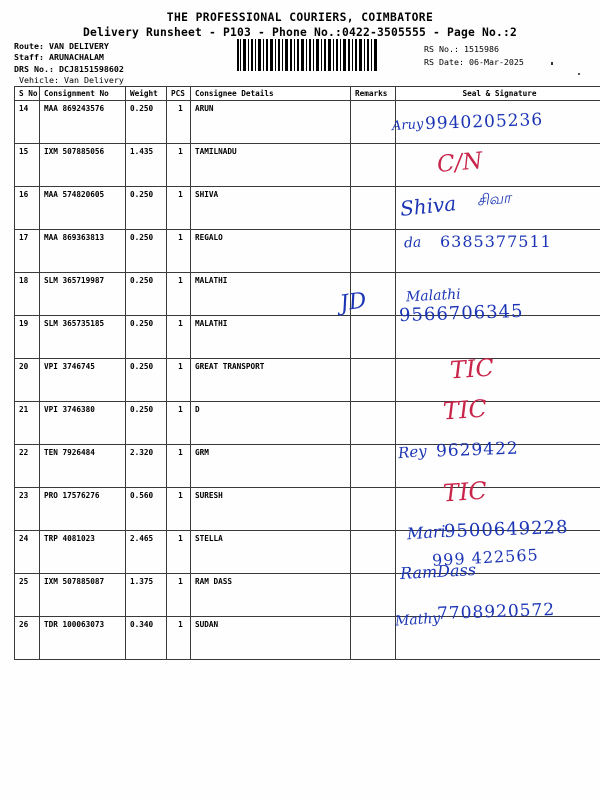 The width and height of the screenshot is (600, 800). I want to click on meta-staff: Staff: ARUNACHALAM, so click(69, 57).